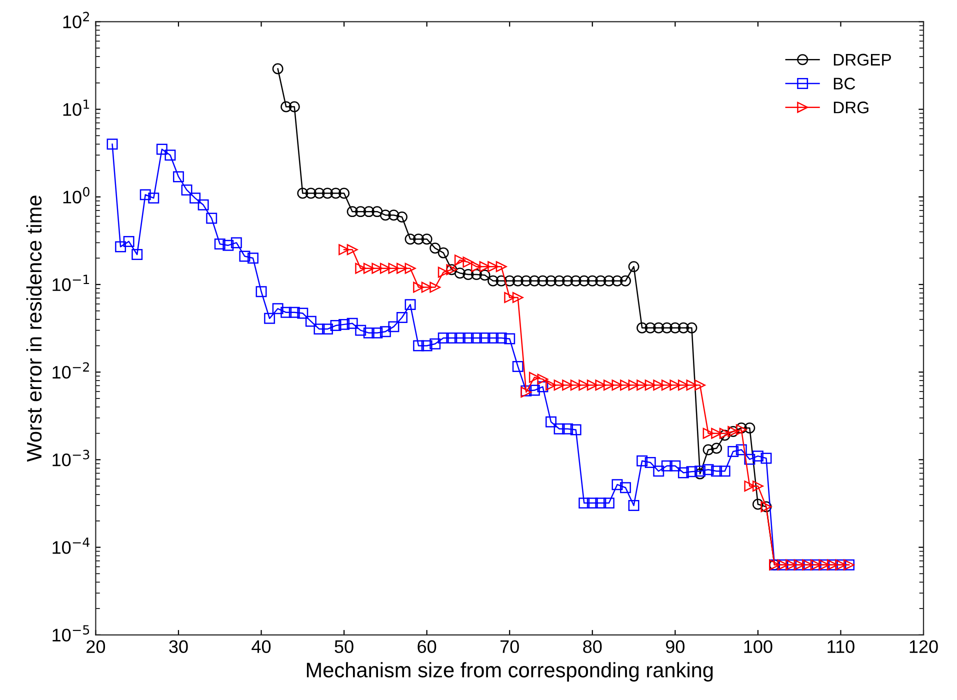  I want to click on x-tick-label: 40, so click(261, 647).